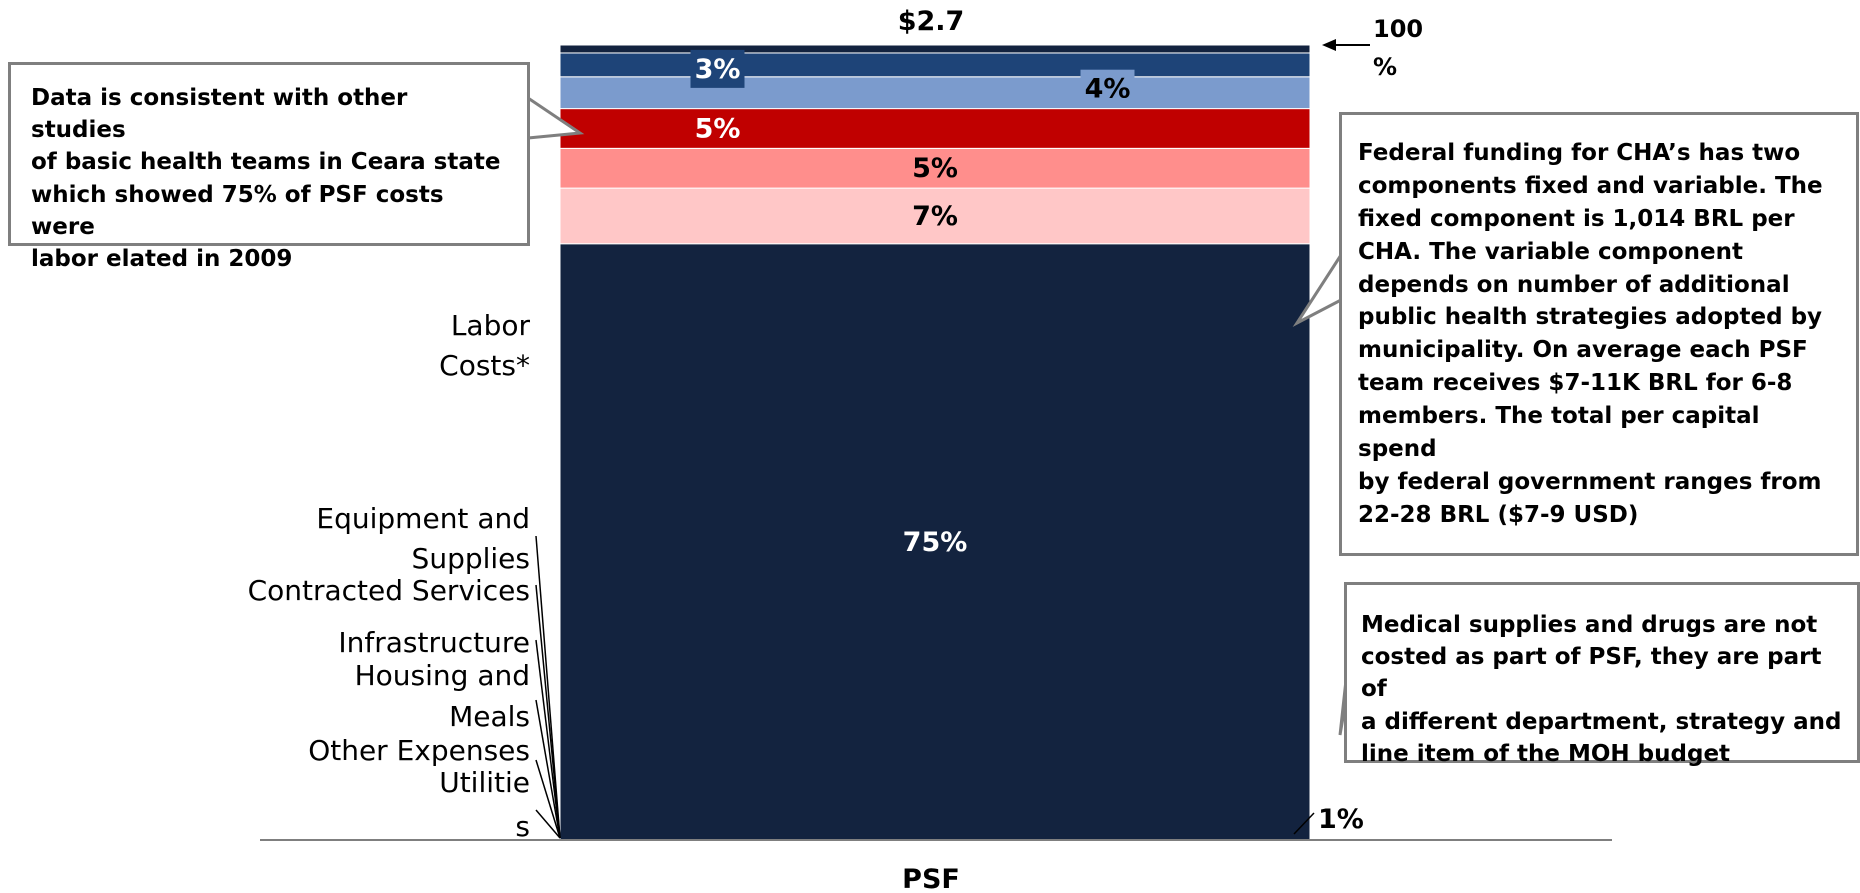 The height and width of the screenshot is (893, 1860). I want to click on callout-text-line: Federal funding for CHA’s has two, so click(1579, 153).